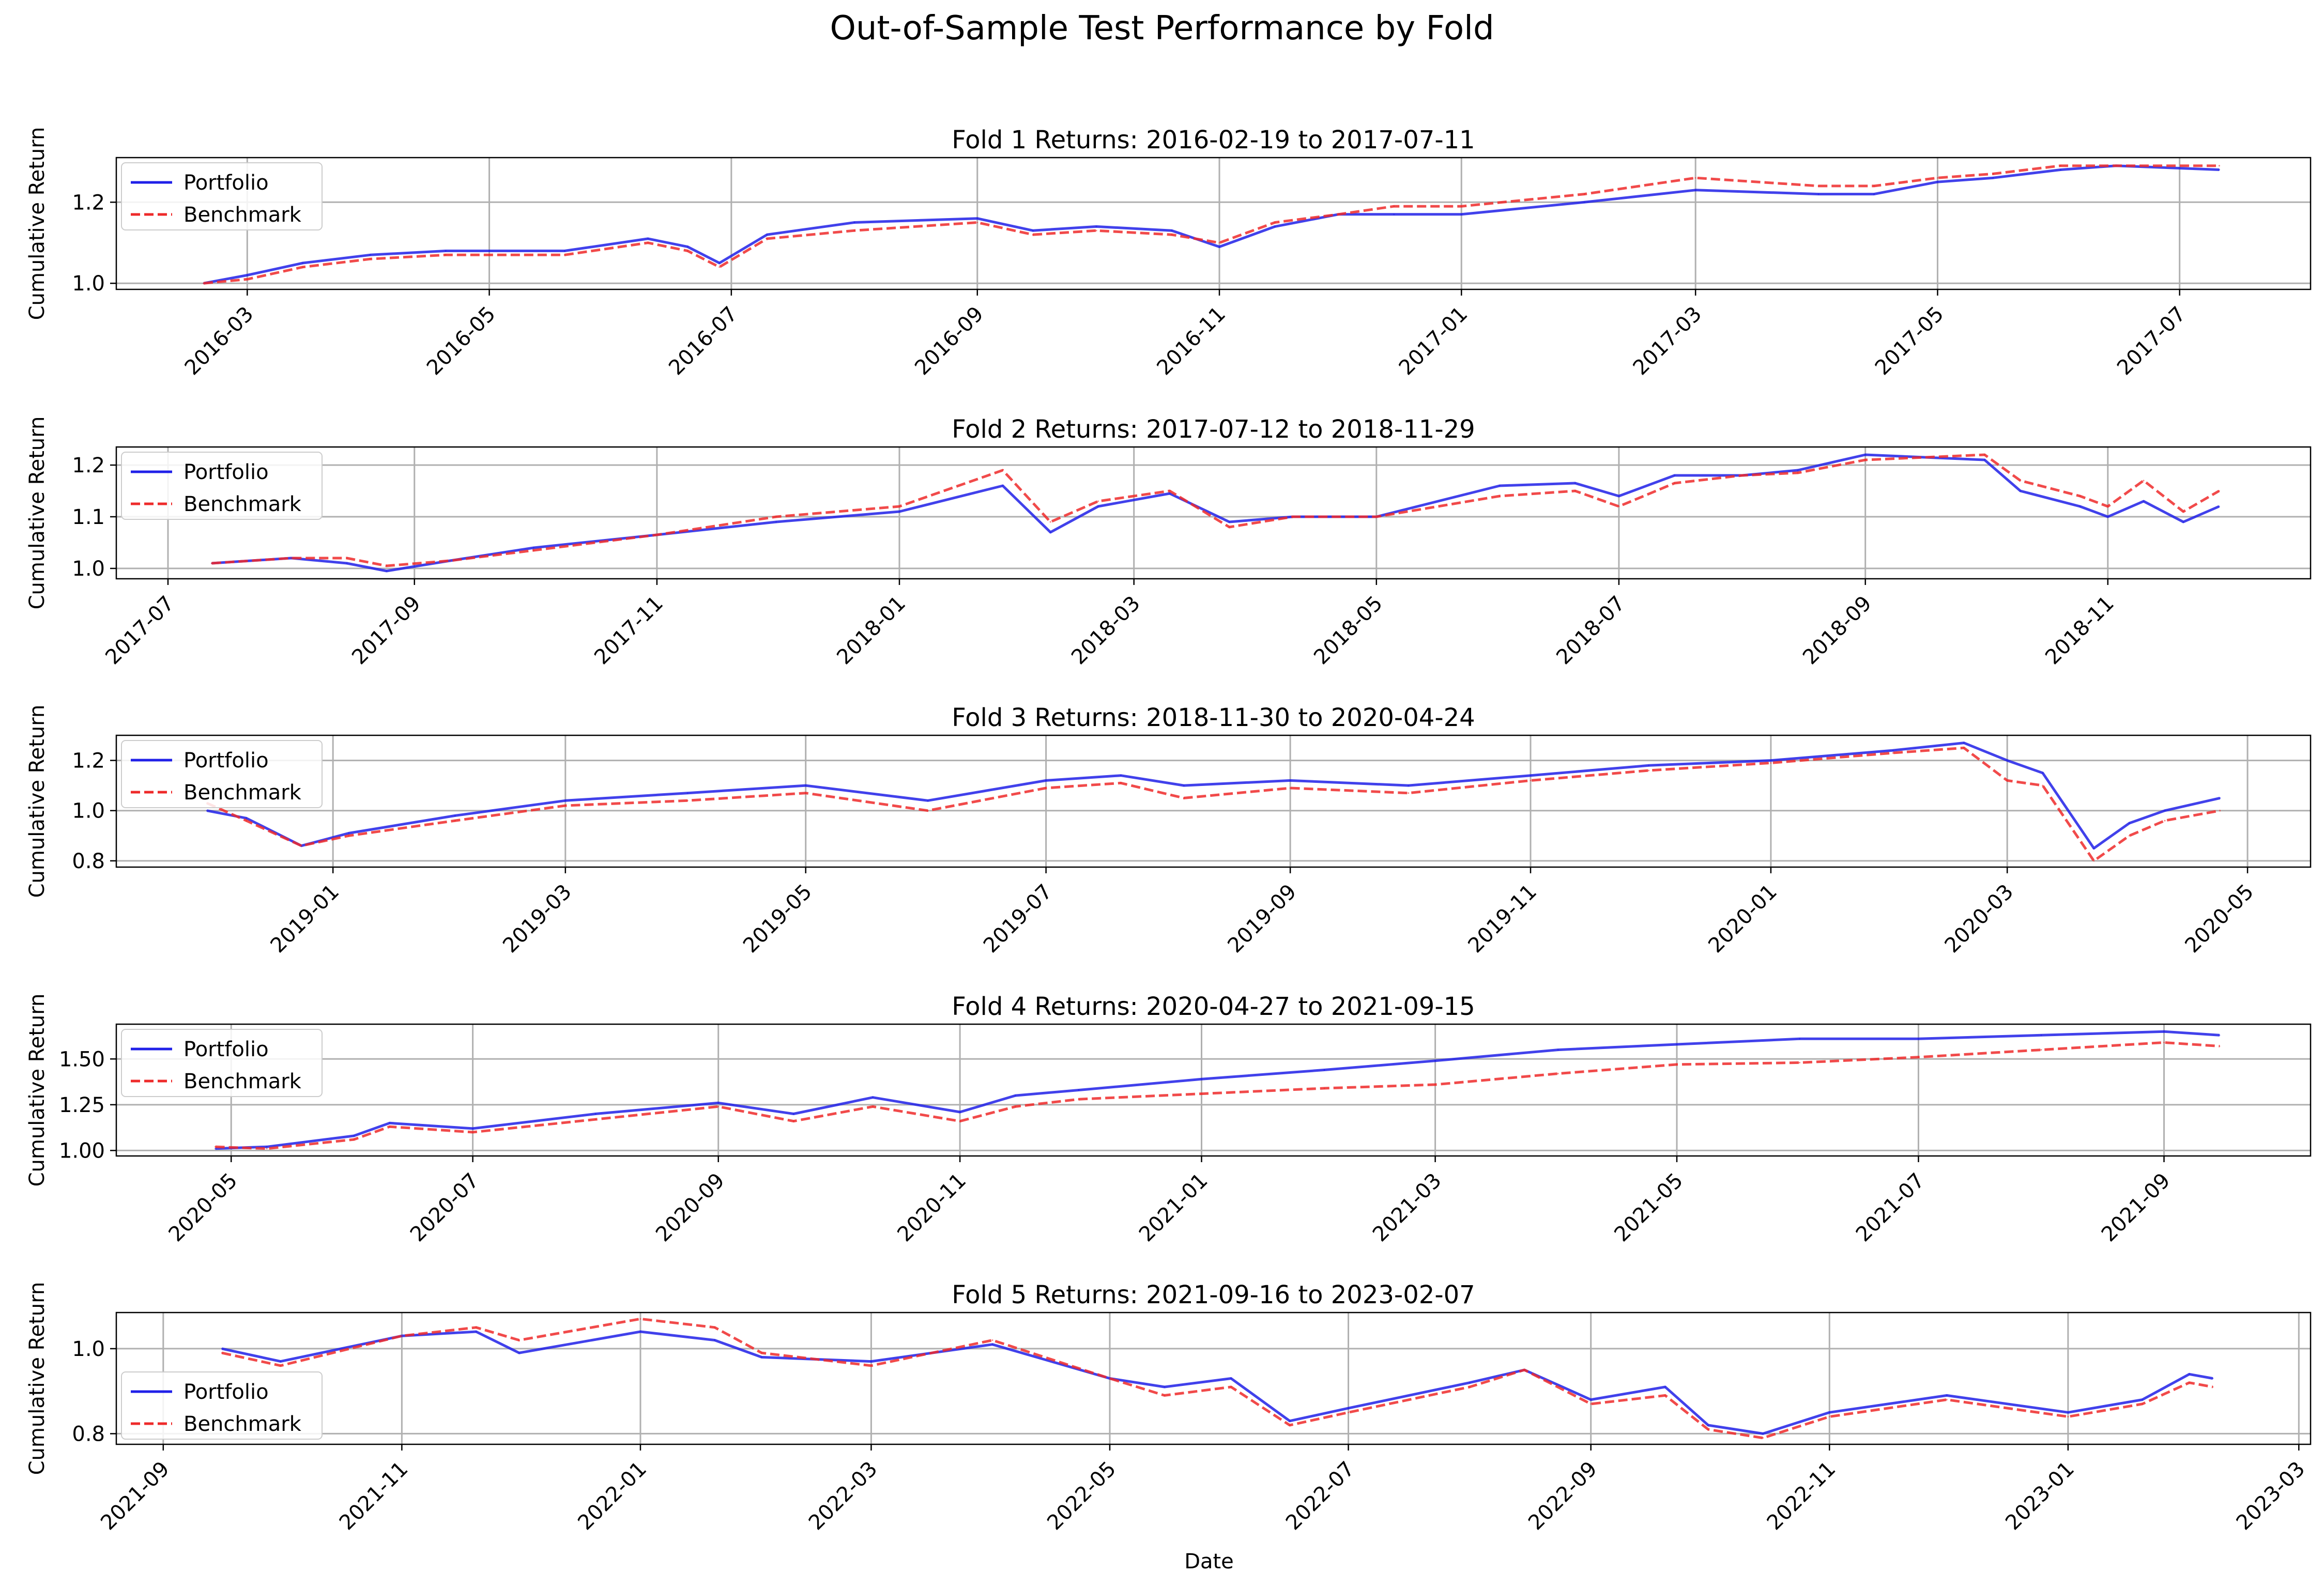 This screenshot has height=1589, width=2324. What do you see at coordinates (222, 486) in the screenshot?
I see `legend: Portfolio Benchmark` at bounding box center [222, 486].